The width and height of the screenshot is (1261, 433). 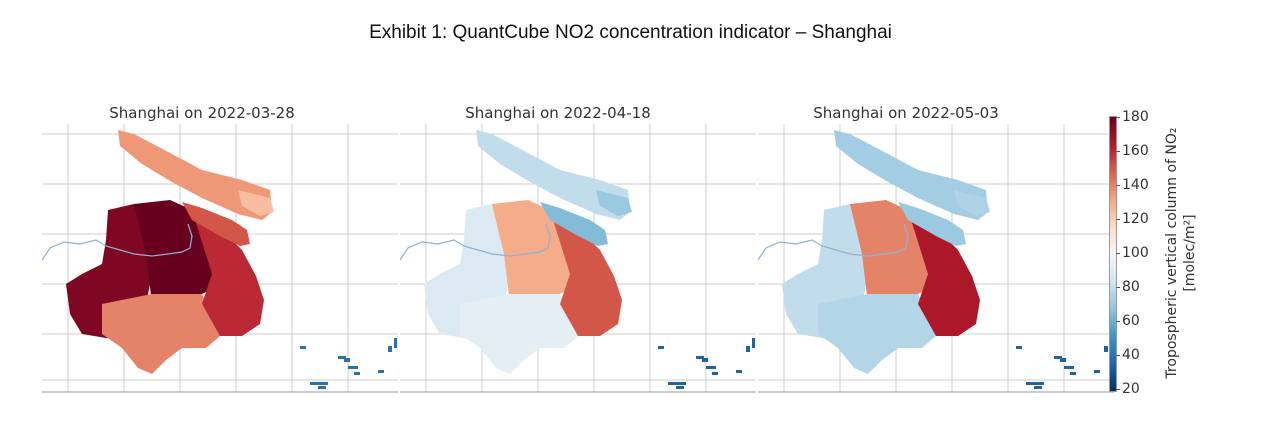 What do you see at coordinates (202, 113) in the screenshot?
I see `panel-title-1: Shanghai on 2022-03-28` at bounding box center [202, 113].